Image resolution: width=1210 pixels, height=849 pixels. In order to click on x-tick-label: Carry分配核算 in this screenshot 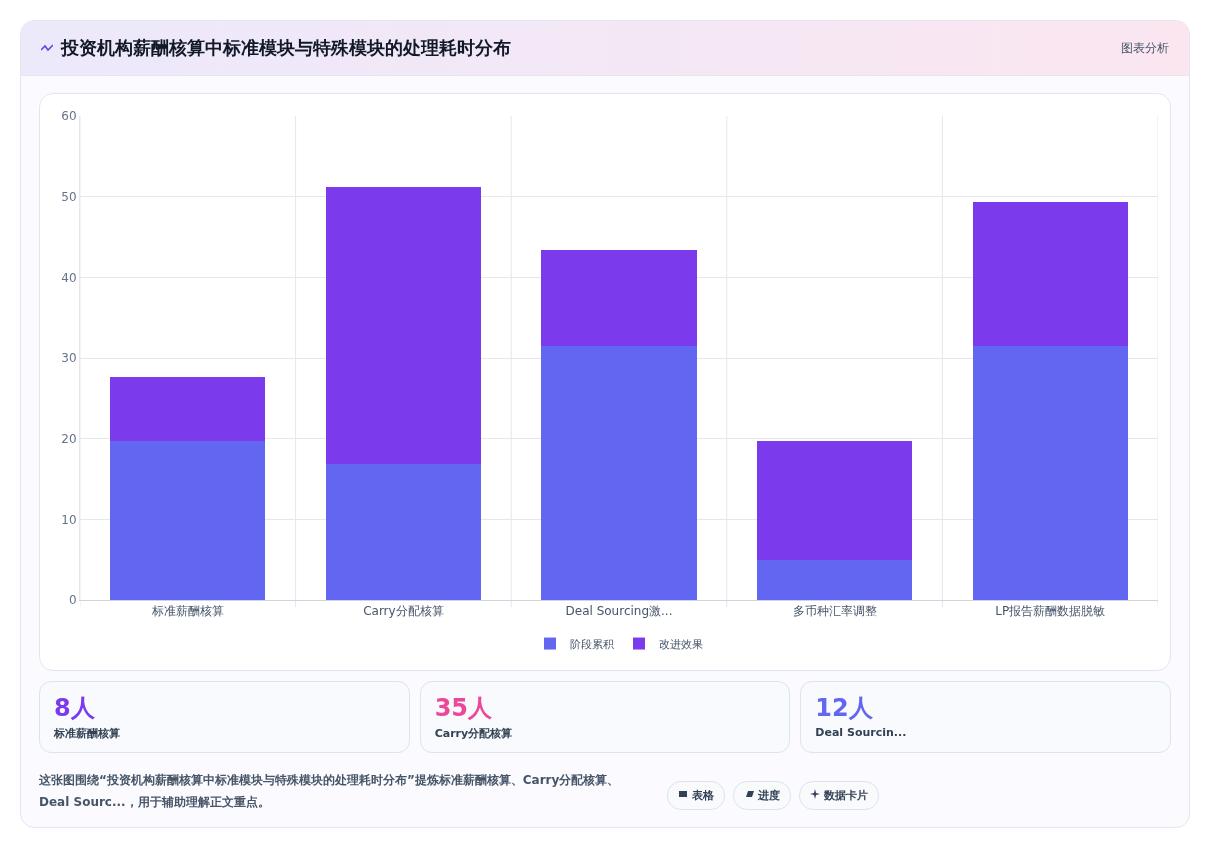, I will do `click(403, 611)`.